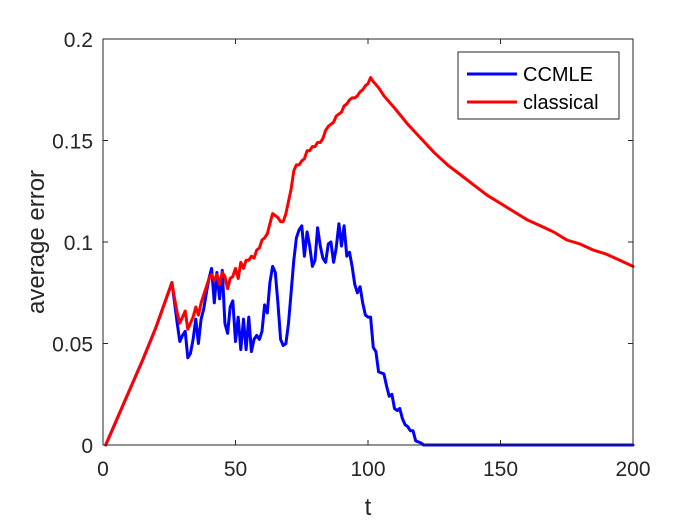  Describe the element at coordinates (72, 345) in the screenshot. I see `y-tick-label: 0.05` at that location.